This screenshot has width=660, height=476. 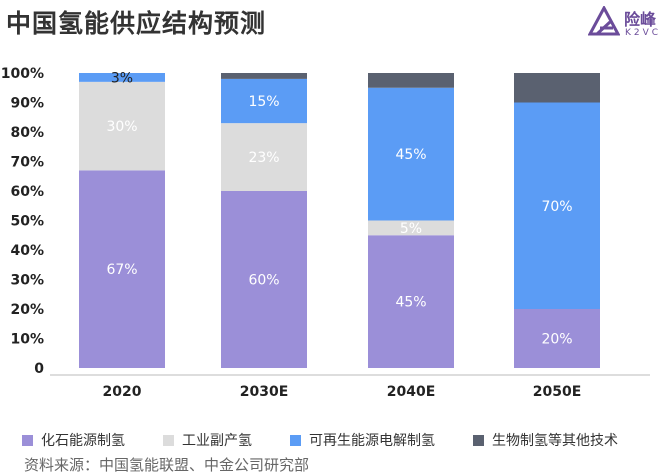 I want to click on x-tick-label: 2050E, so click(x=557, y=392).